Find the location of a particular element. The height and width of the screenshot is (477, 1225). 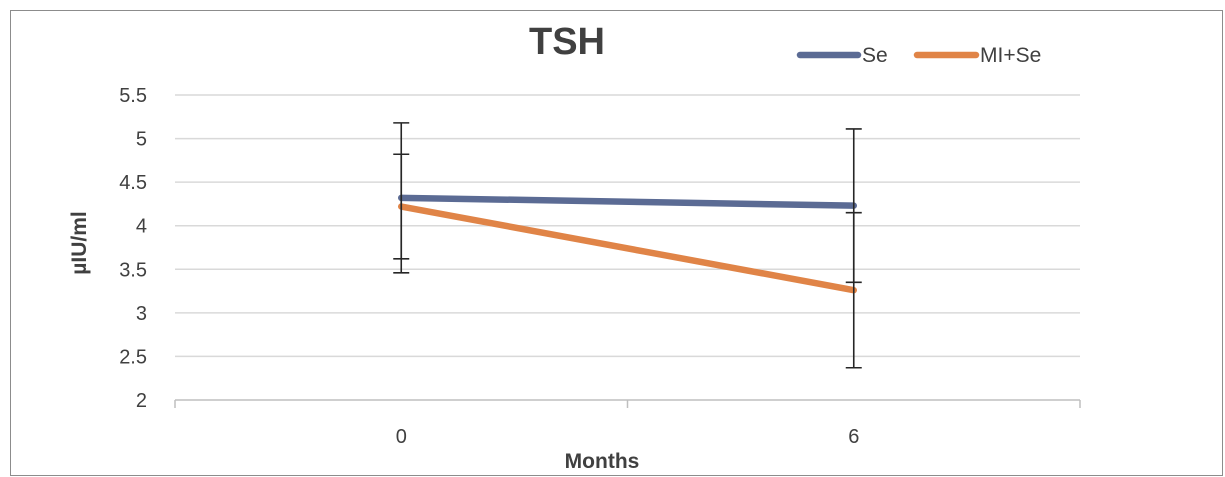

x-axis-title: Months is located at coordinates (602, 461).